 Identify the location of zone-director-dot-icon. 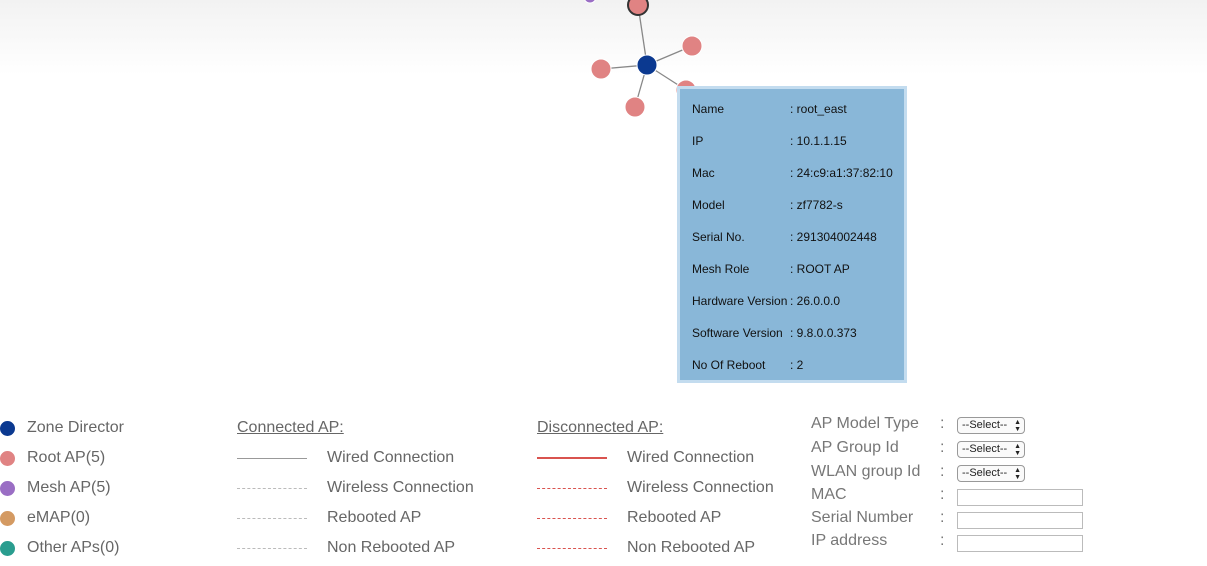
(7, 428).